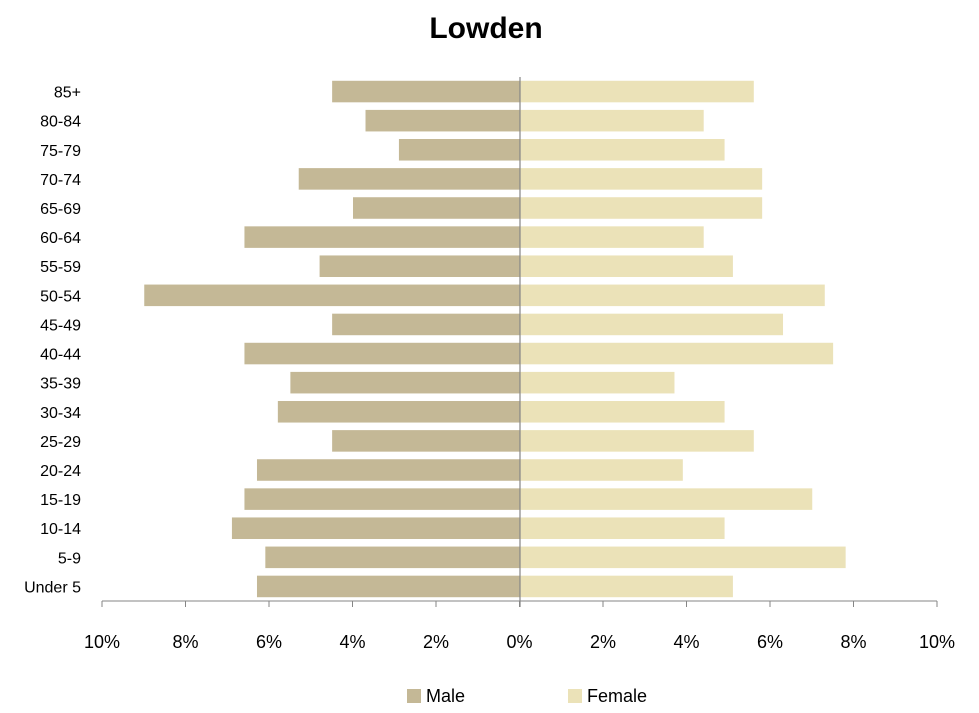 Image resolution: width=979 pixels, height=713 pixels. Describe the element at coordinates (575, 696) in the screenshot. I see `legend-swatch-female` at that location.